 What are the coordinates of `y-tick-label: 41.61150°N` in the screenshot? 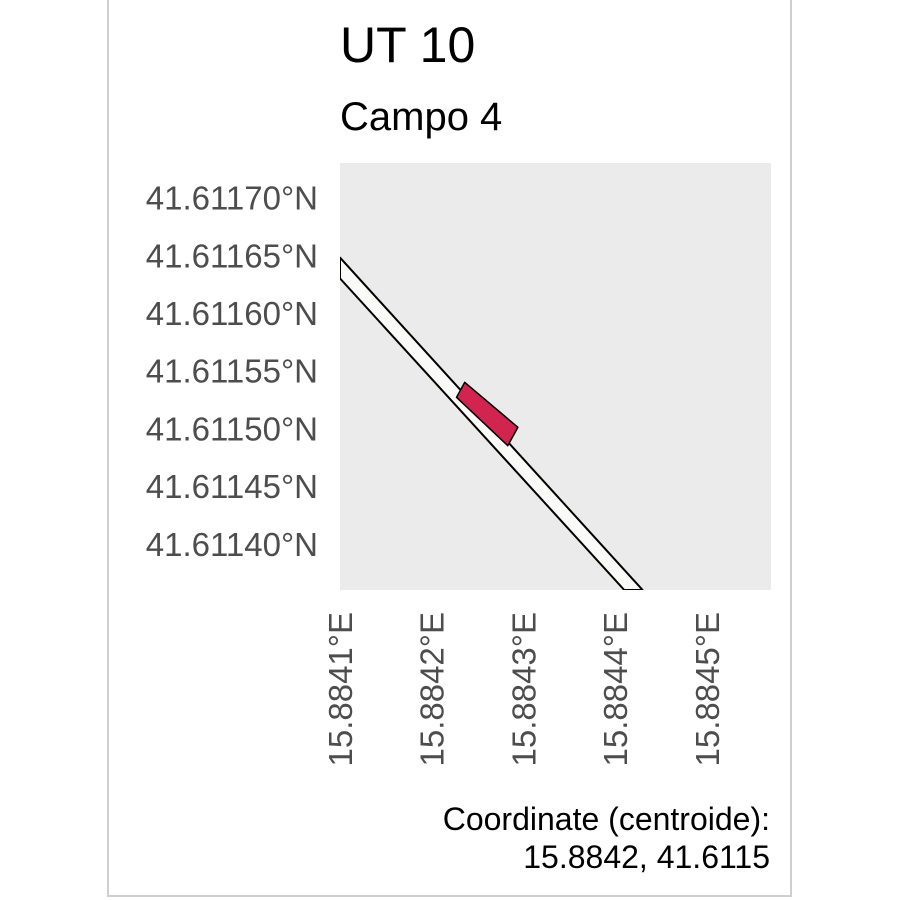 It's located at (232, 428).